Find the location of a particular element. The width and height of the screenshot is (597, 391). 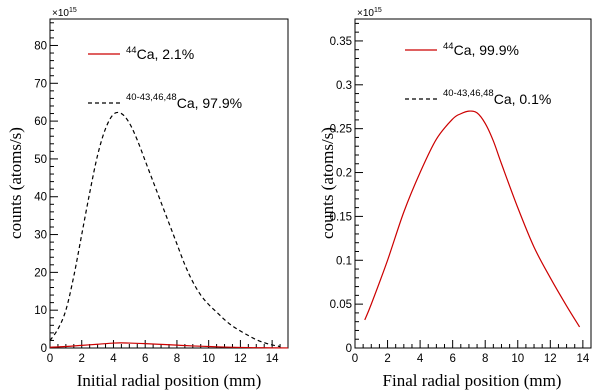

x-axis-title: Initial radial position (mm) is located at coordinates (169, 380).